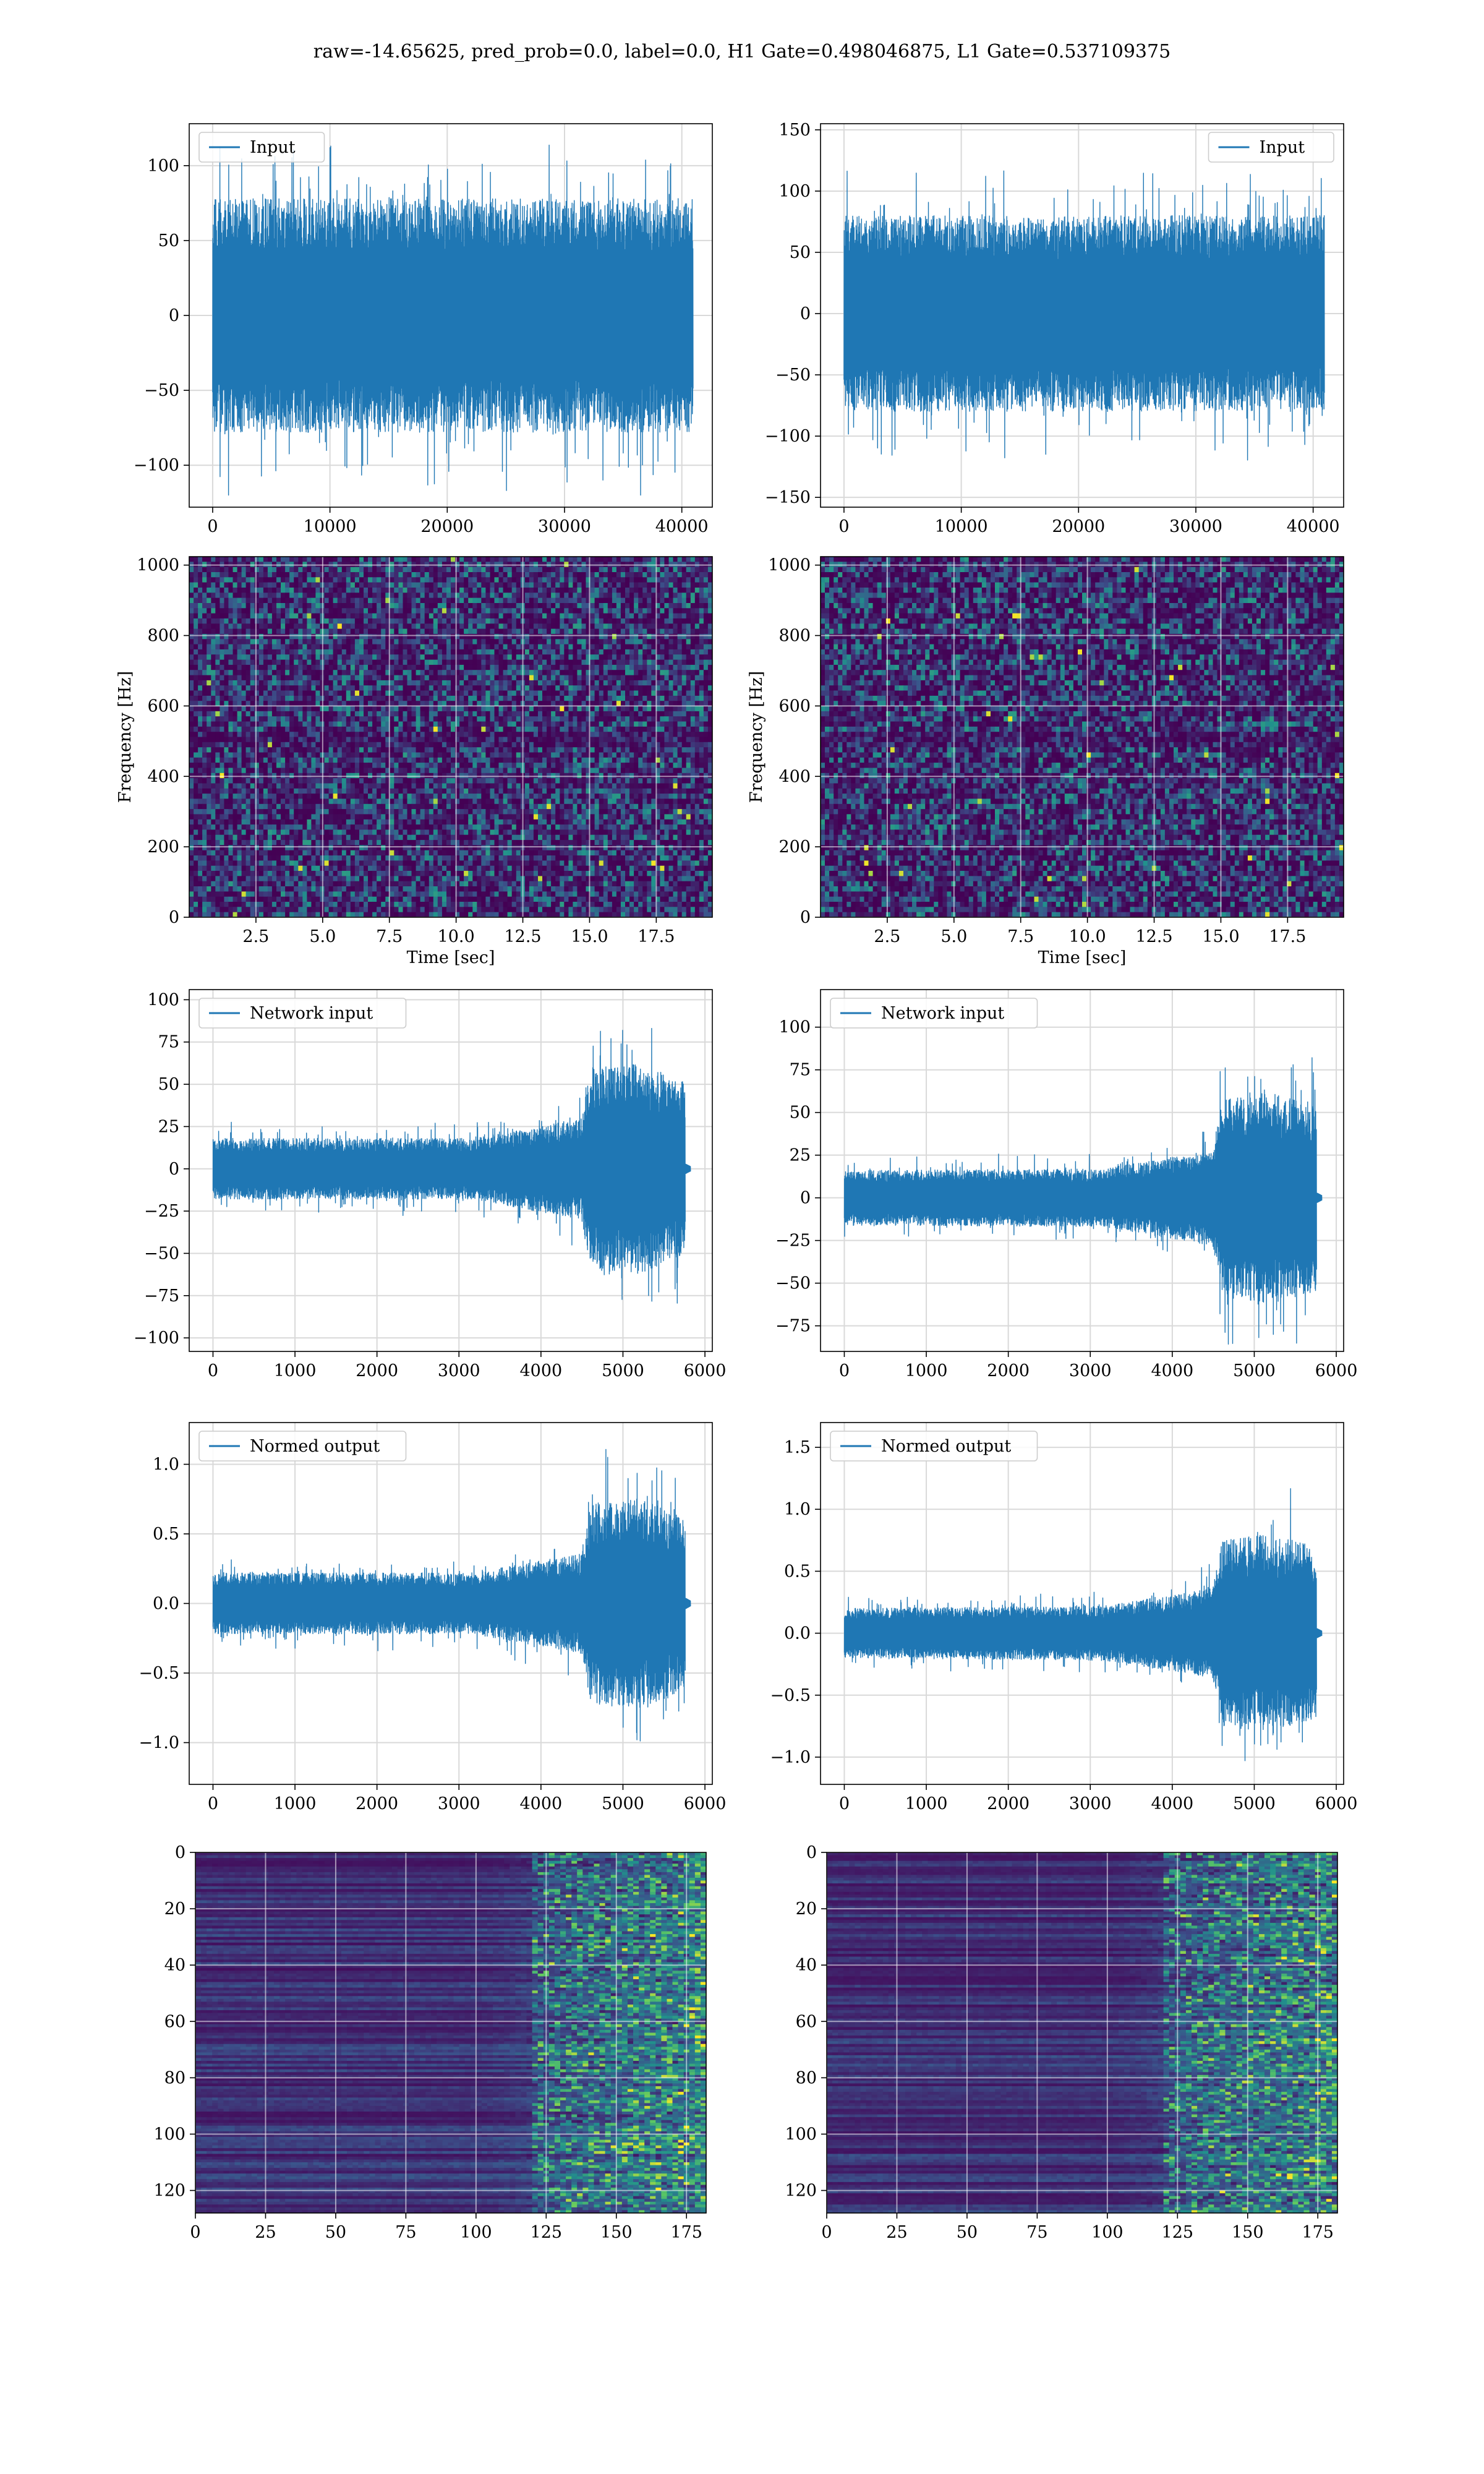 The height and width of the screenshot is (2474, 1484). Describe the element at coordinates (1080, 1201) in the screenshot. I see `l1-network-input-series-line` at that location.